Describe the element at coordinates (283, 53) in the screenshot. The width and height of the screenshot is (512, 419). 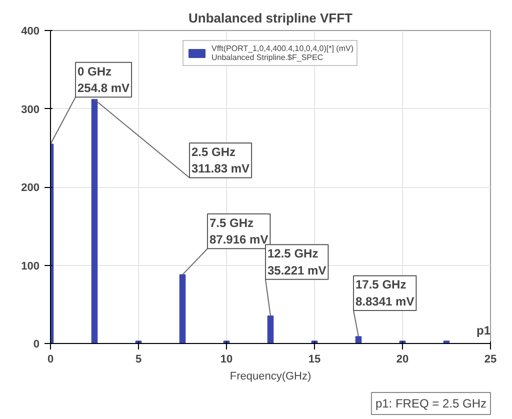
I see `legend-label: Vfft(PORT_1,0,4,400.4,10,0,4,0)[*] (mV) Unbalanced Stripline.$F_SPEC` at that location.